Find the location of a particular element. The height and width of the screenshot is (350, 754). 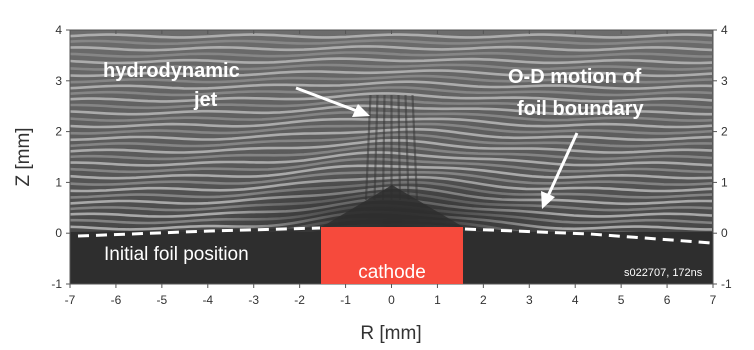

x-tick-label: -6 is located at coordinates (116, 300).